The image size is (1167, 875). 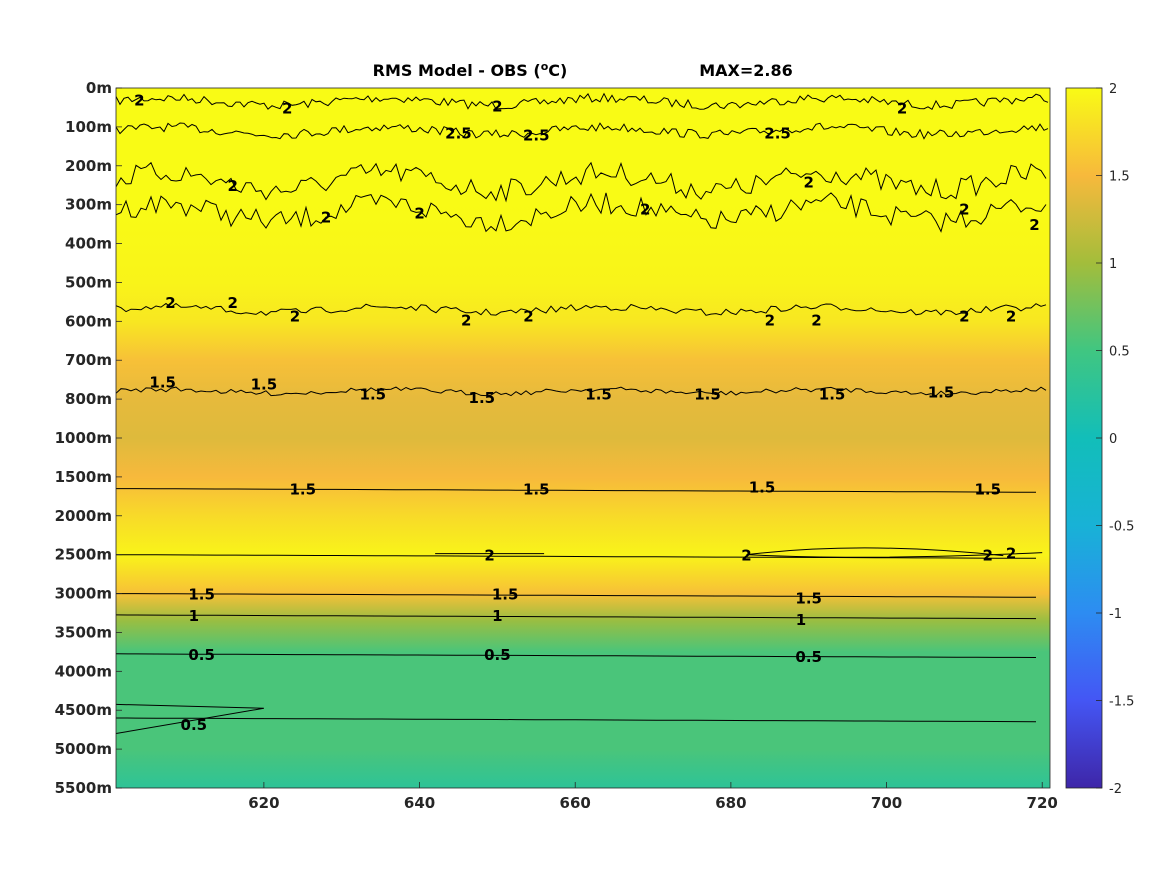 I want to click on y-tick-label: 500m, so click(x=88, y=282).